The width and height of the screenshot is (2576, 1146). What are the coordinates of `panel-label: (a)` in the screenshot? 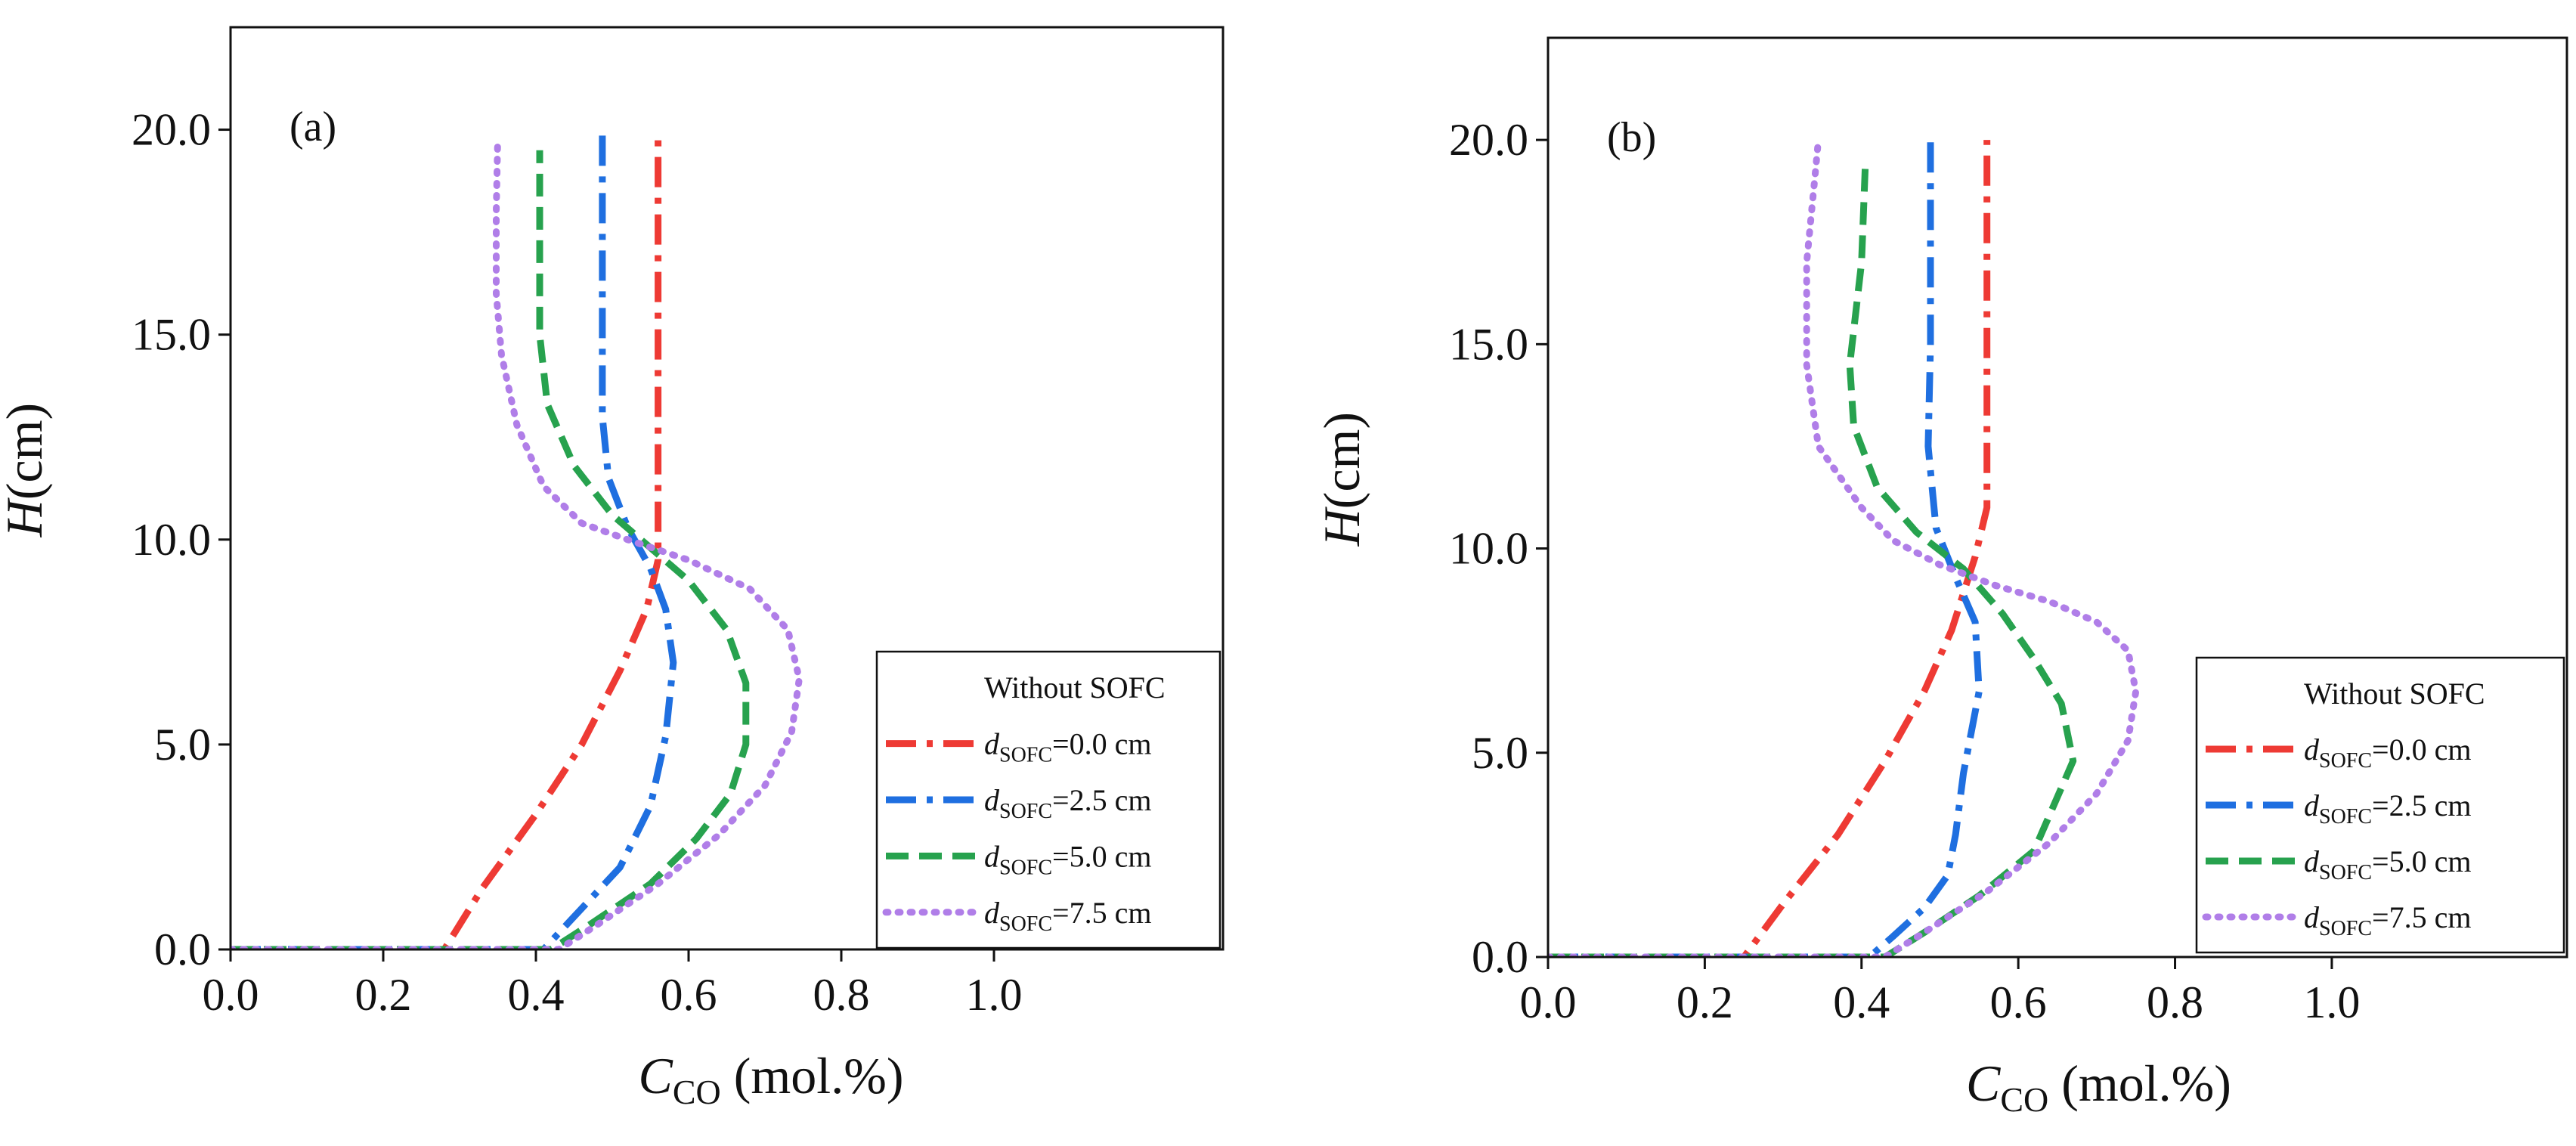 It's located at (312, 127).